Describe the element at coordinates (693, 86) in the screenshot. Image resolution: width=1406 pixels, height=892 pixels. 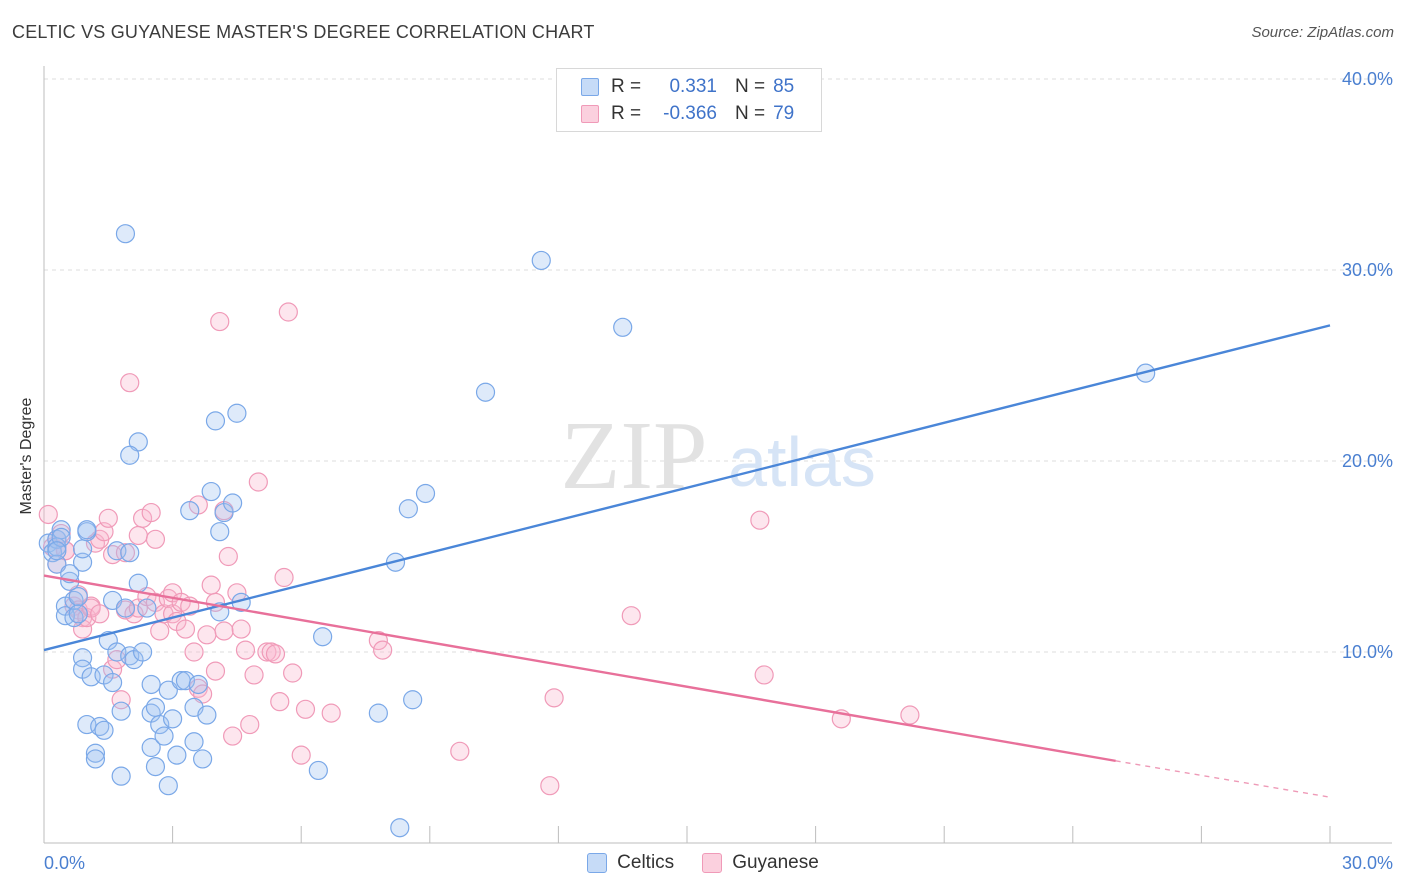
I see `legend-r-value: 0.331` at that location.